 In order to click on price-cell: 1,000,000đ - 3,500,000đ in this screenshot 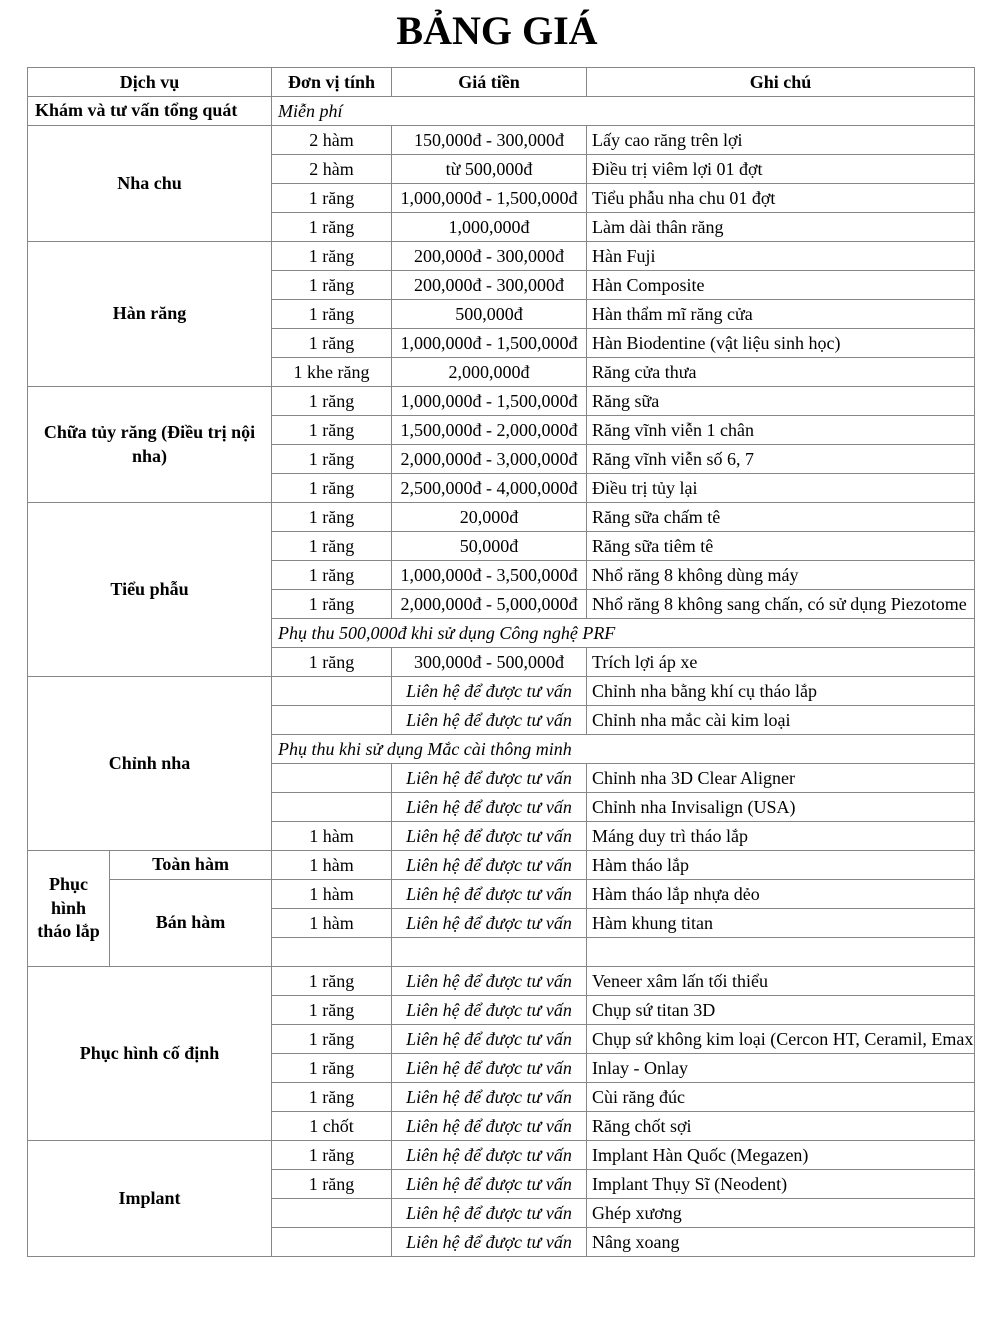, I will do `click(489, 575)`.